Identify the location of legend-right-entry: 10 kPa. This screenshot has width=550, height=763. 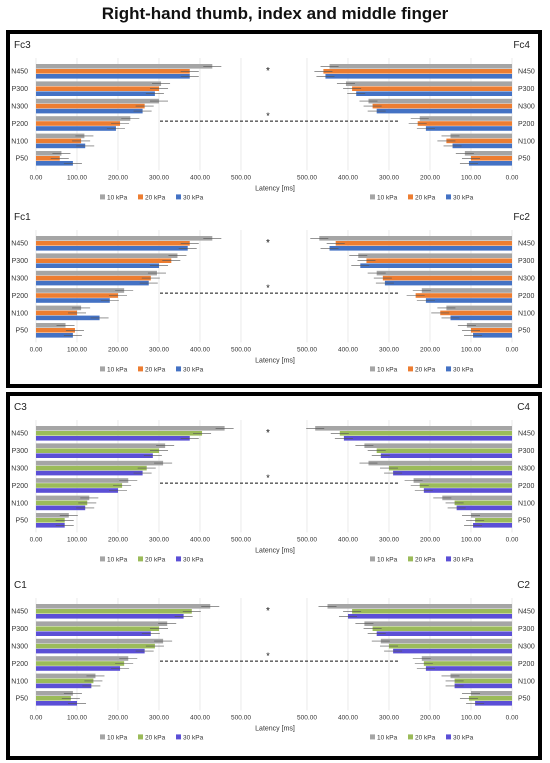
(387, 369).